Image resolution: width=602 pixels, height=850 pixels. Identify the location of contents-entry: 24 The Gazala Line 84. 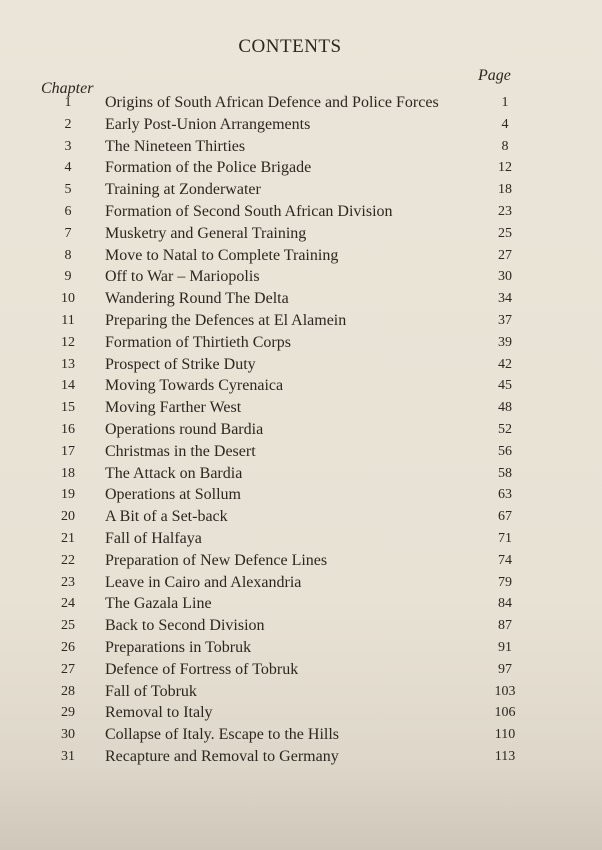
(301, 604).